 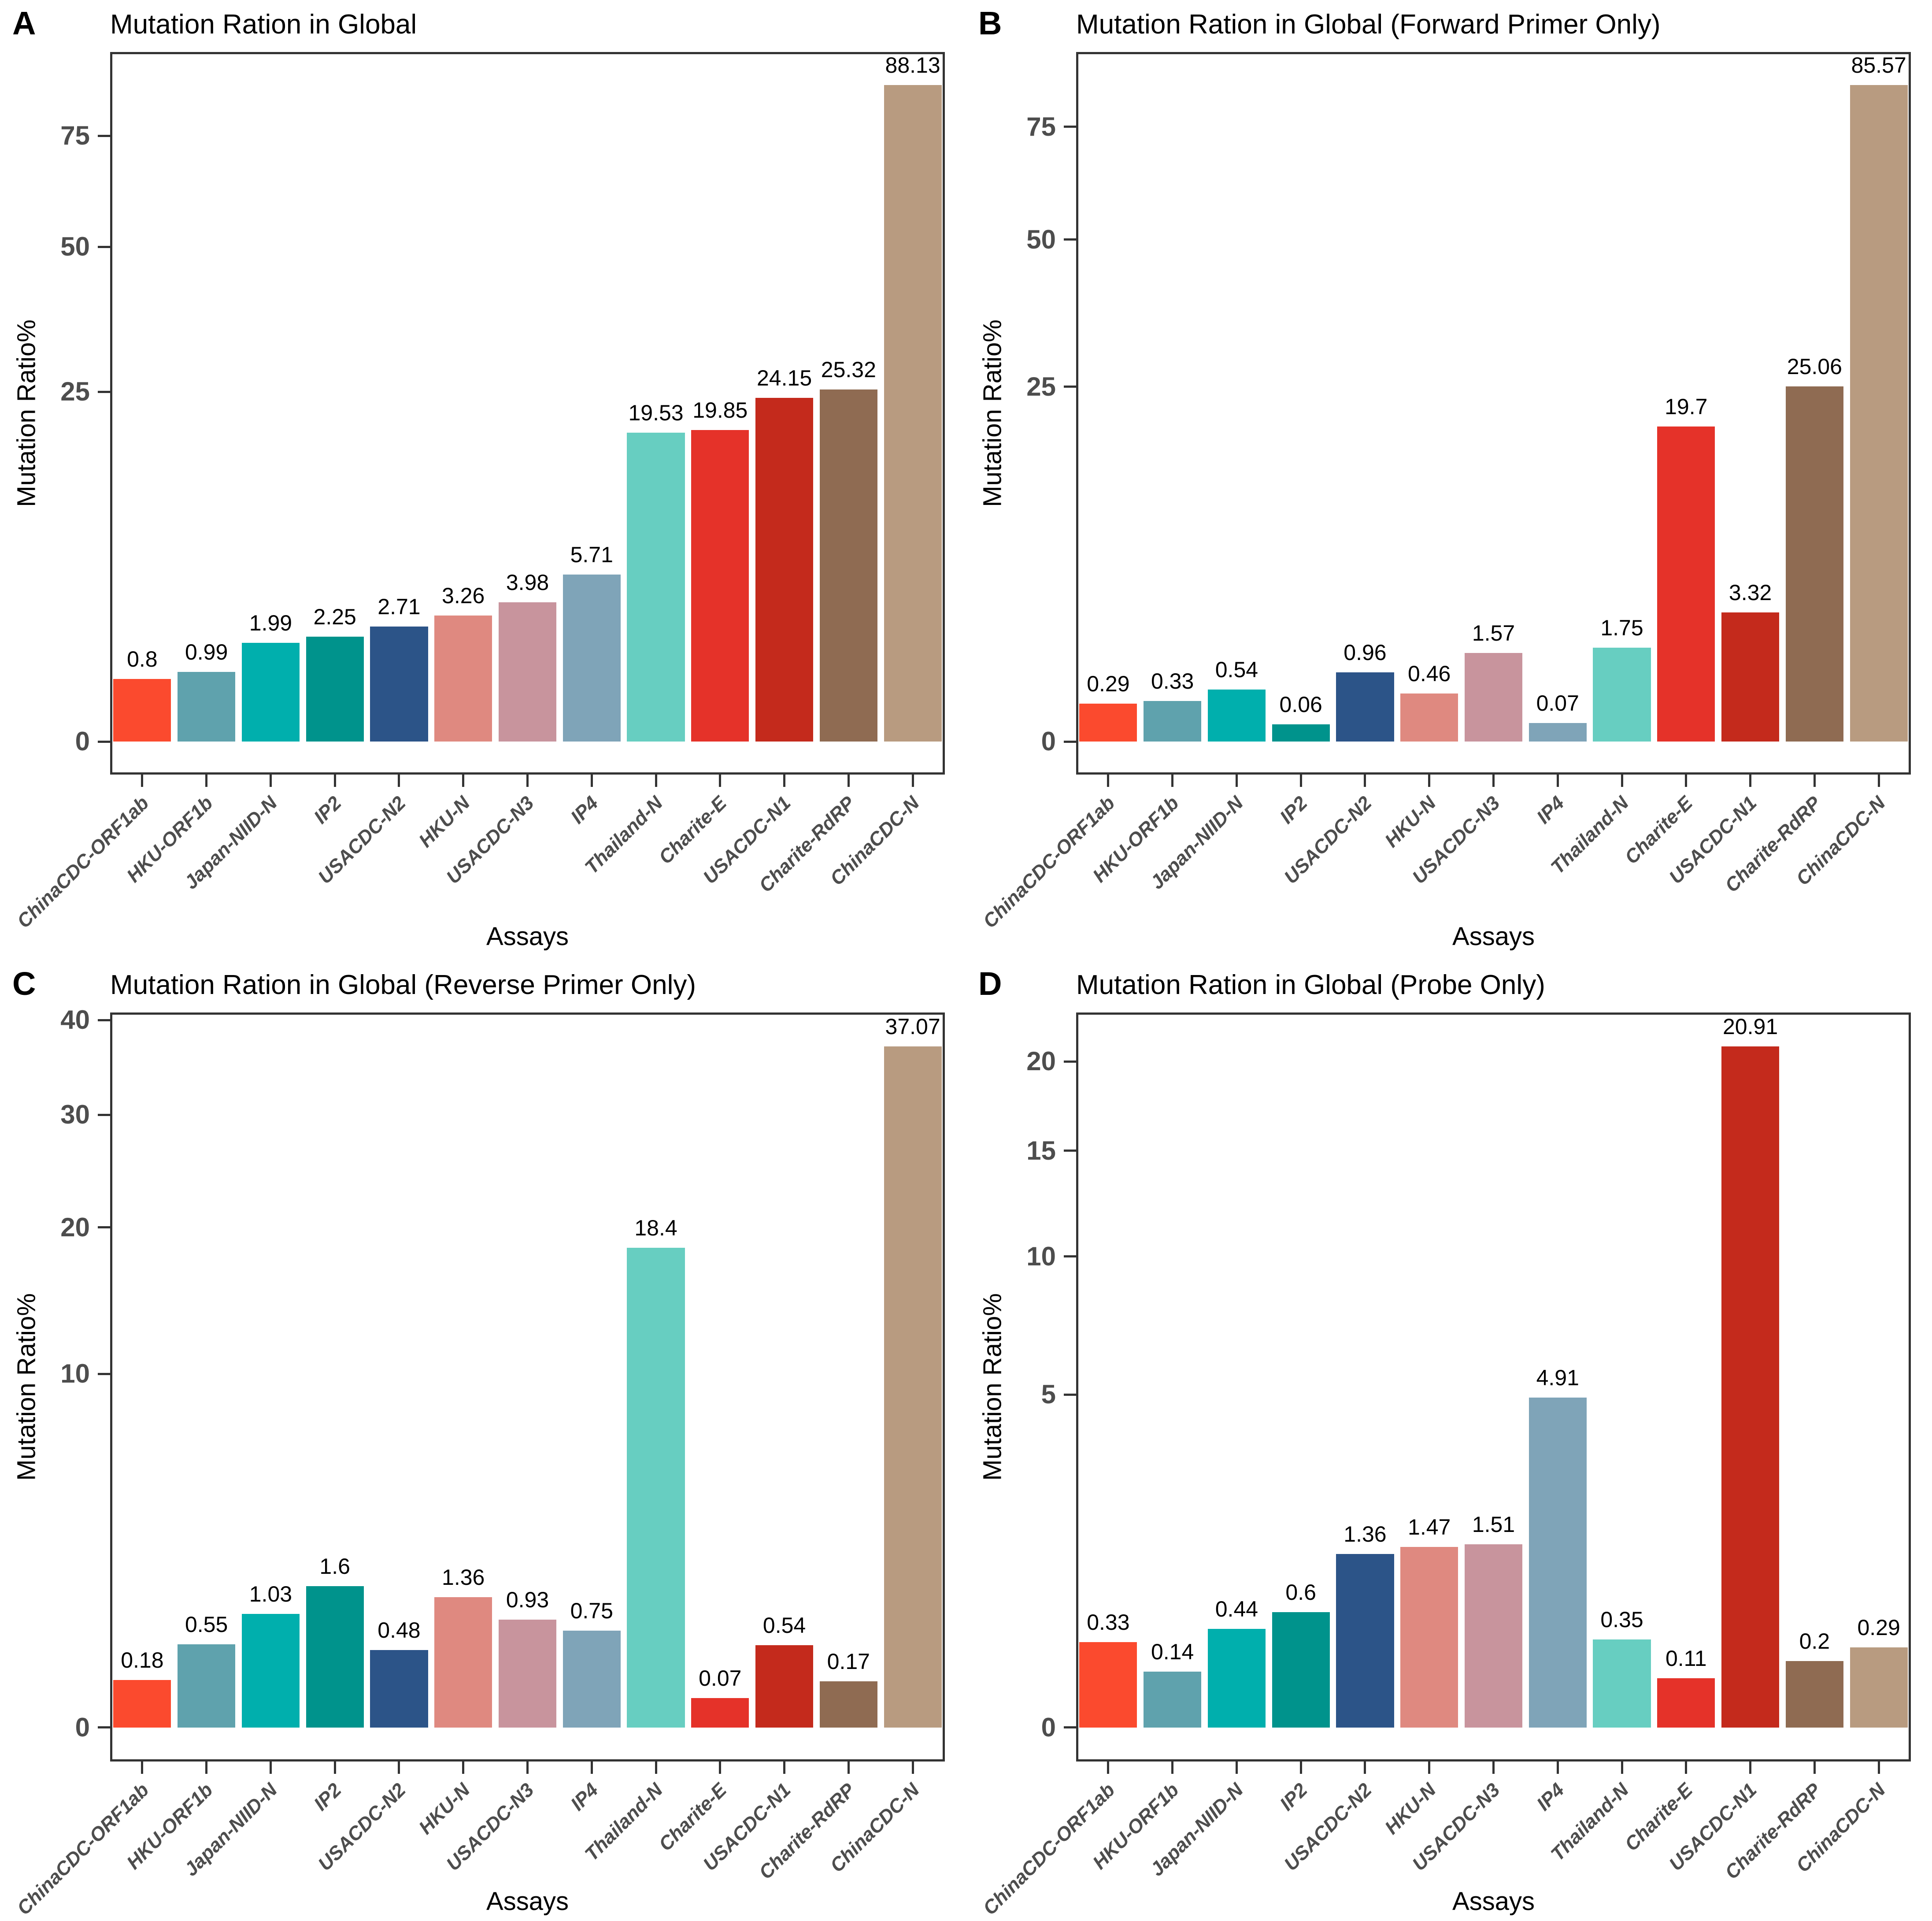 What do you see at coordinates (1815, 1641) in the screenshot?
I see `bar-value-label: 0.2` at bounding box center [1815, 1641].